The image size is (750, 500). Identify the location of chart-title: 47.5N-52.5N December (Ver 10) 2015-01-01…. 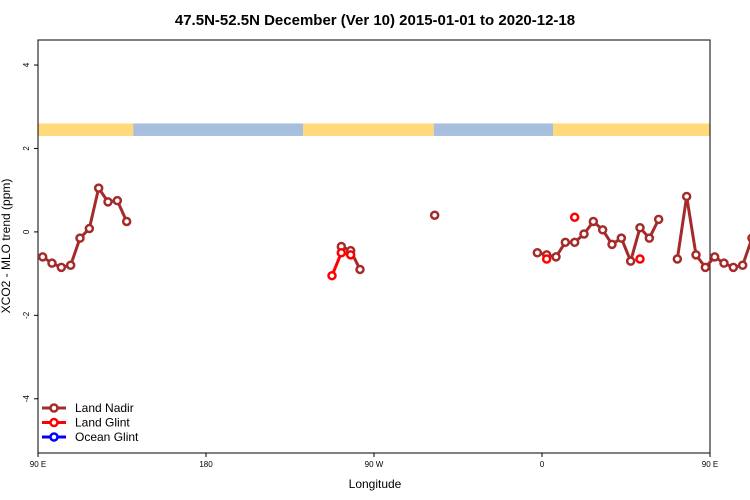
(375, 20).